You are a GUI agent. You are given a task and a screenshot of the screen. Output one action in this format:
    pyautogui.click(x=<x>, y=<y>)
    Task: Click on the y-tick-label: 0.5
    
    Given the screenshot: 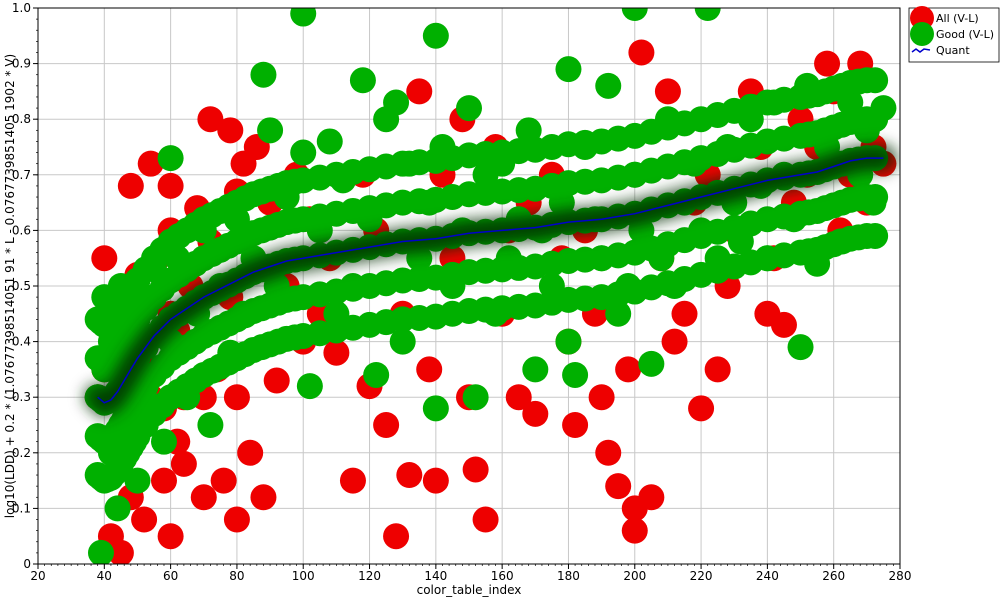 What is the action you would take?
    pyautogui.click(x=21, y=286)
    